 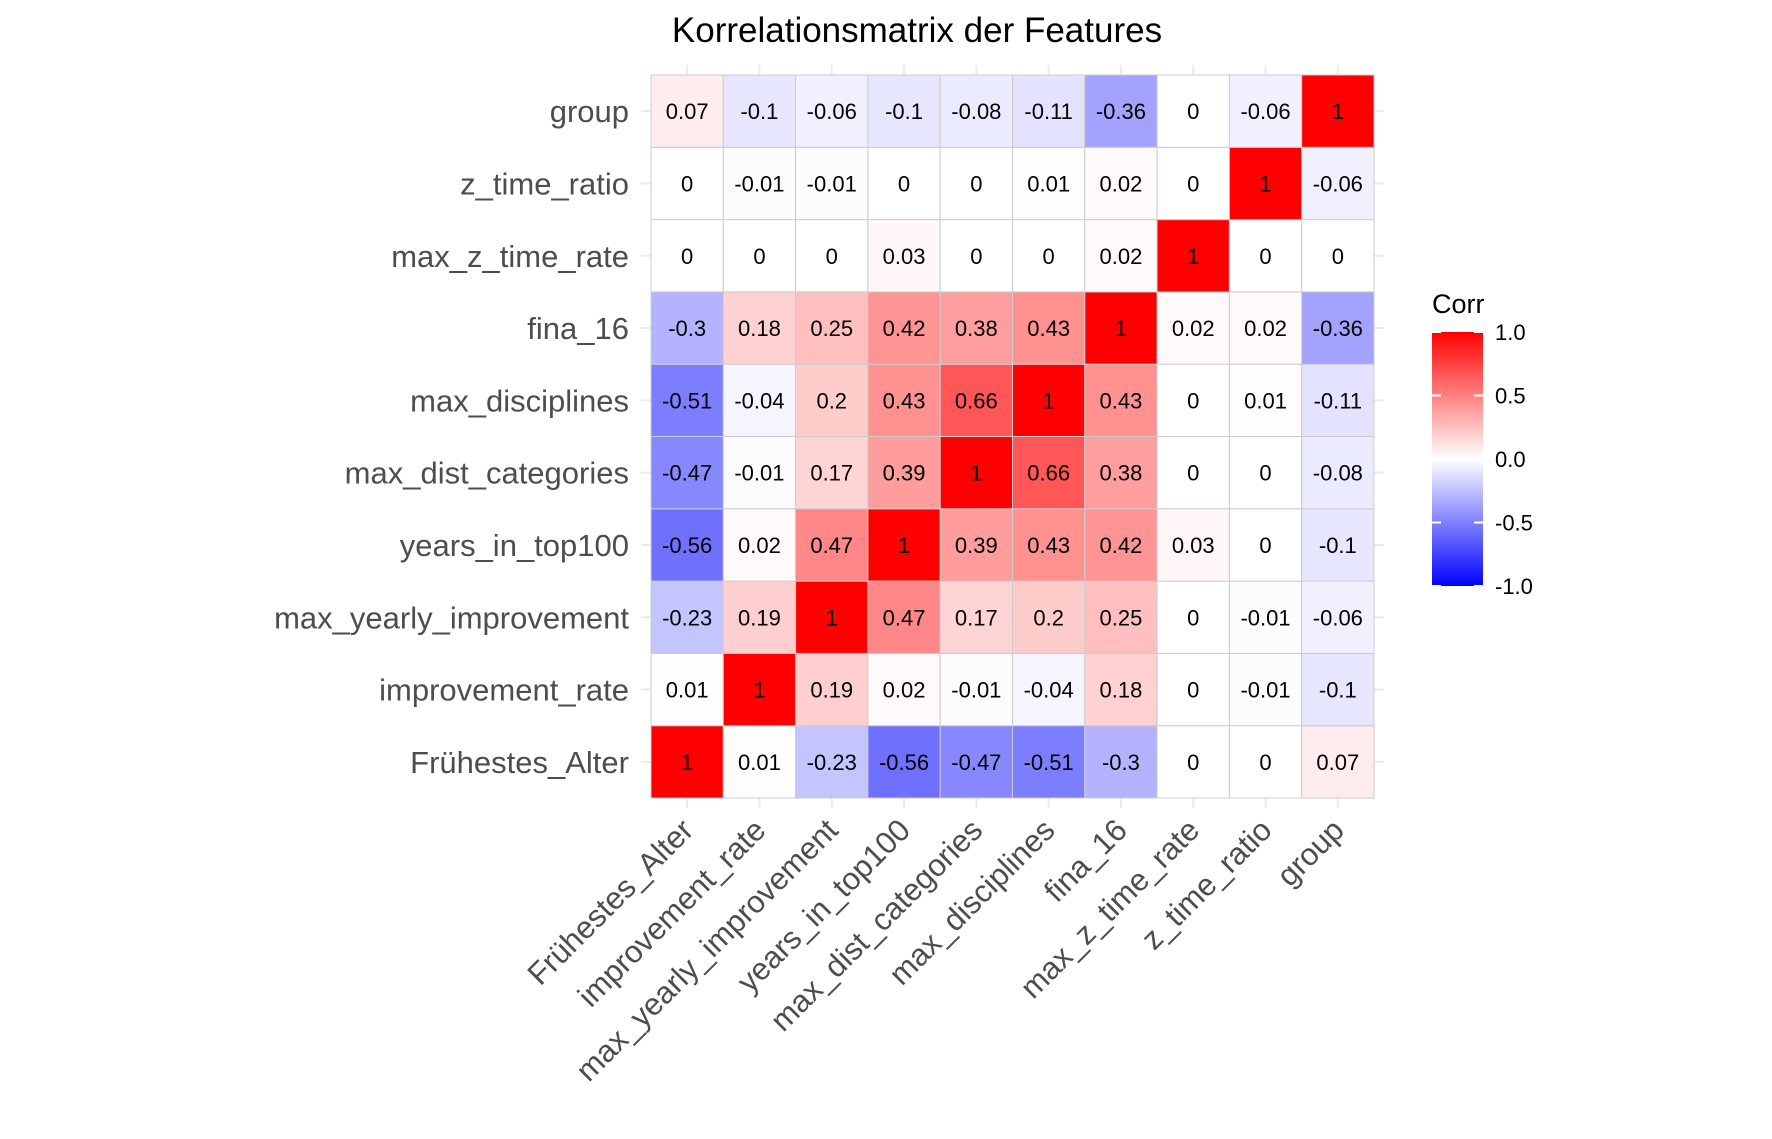 I want to click on y-tick-label: z_time_ratio, so click(x=544, y=183).